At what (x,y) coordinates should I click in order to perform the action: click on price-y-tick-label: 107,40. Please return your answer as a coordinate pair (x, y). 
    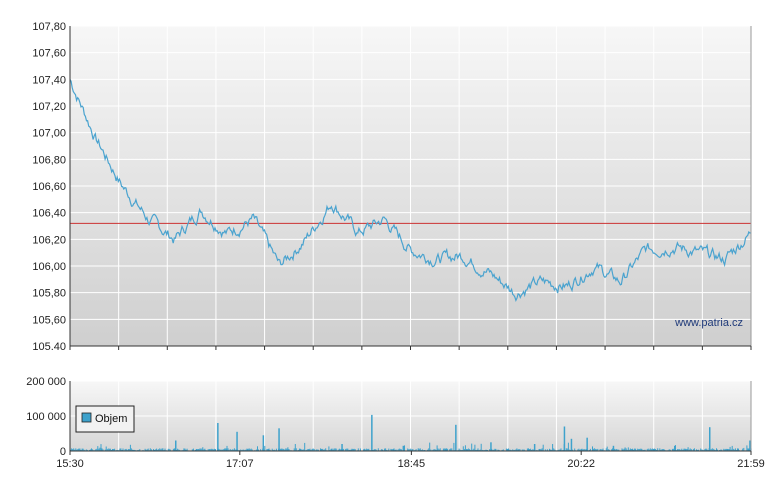
    Looking at the image, I should click on (49, 80).